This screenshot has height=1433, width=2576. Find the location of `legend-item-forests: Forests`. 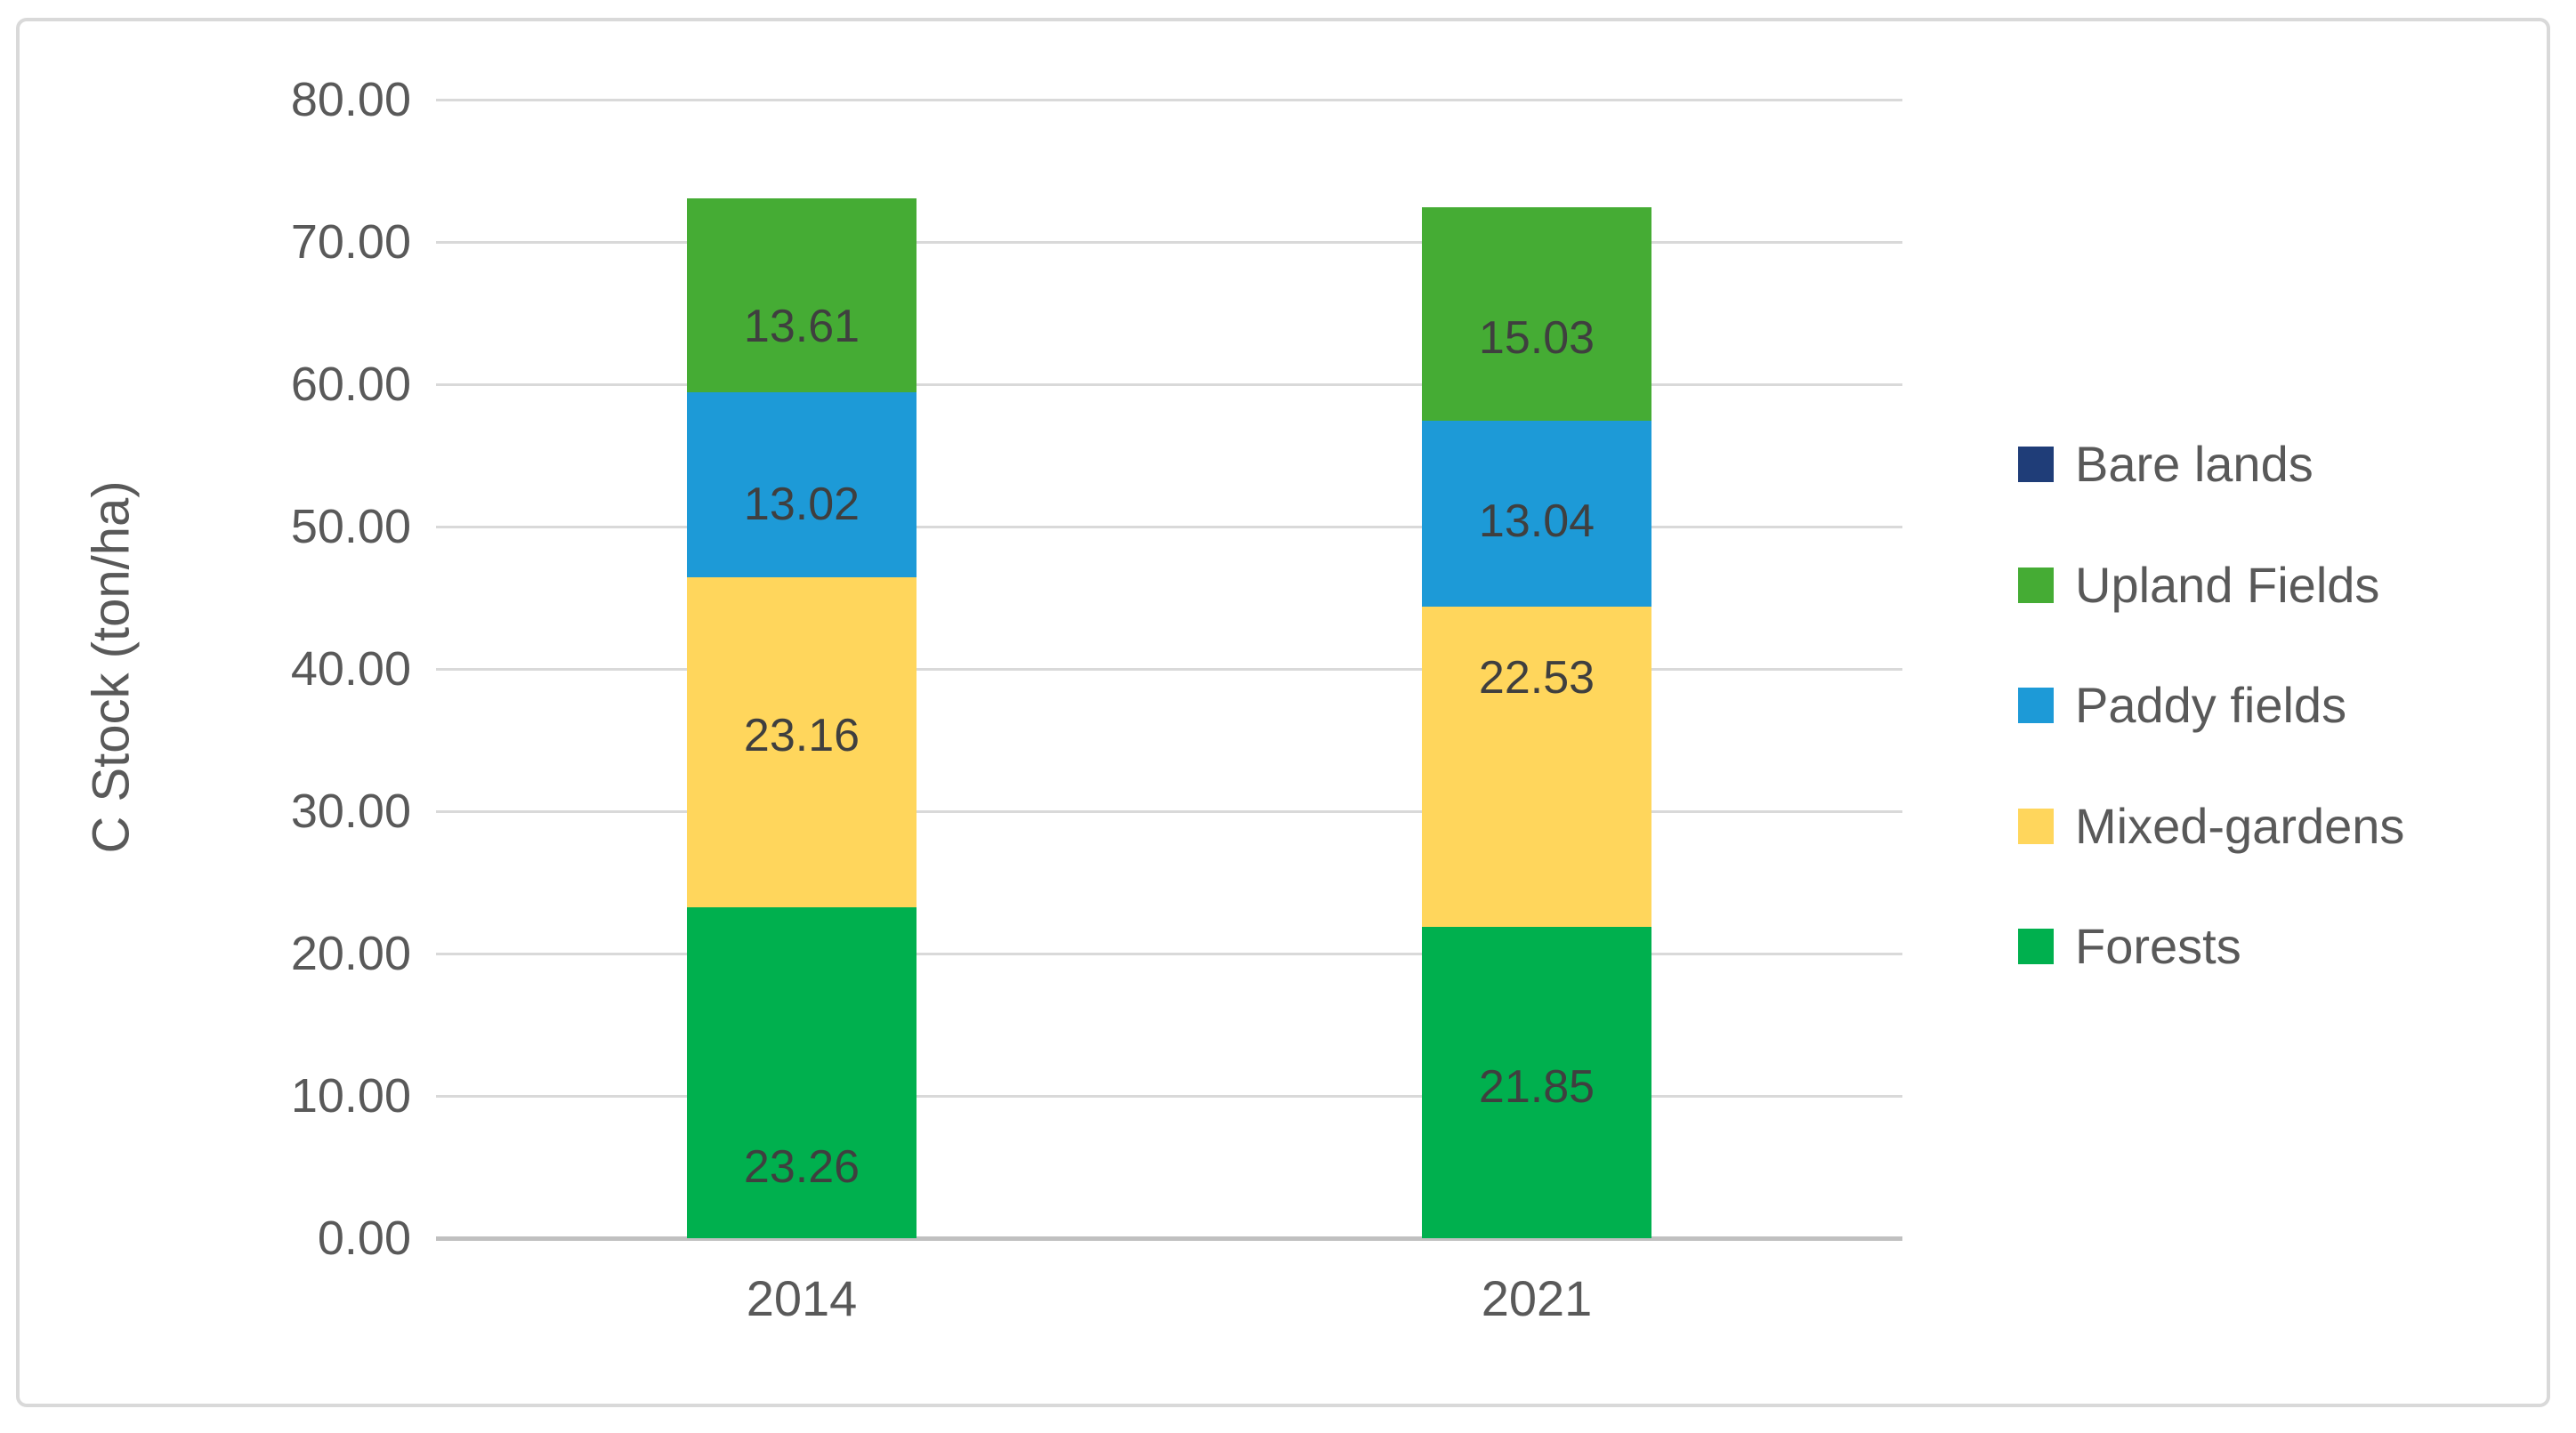

legend-item-forests: Forests is located at coordinates (2129, 947).